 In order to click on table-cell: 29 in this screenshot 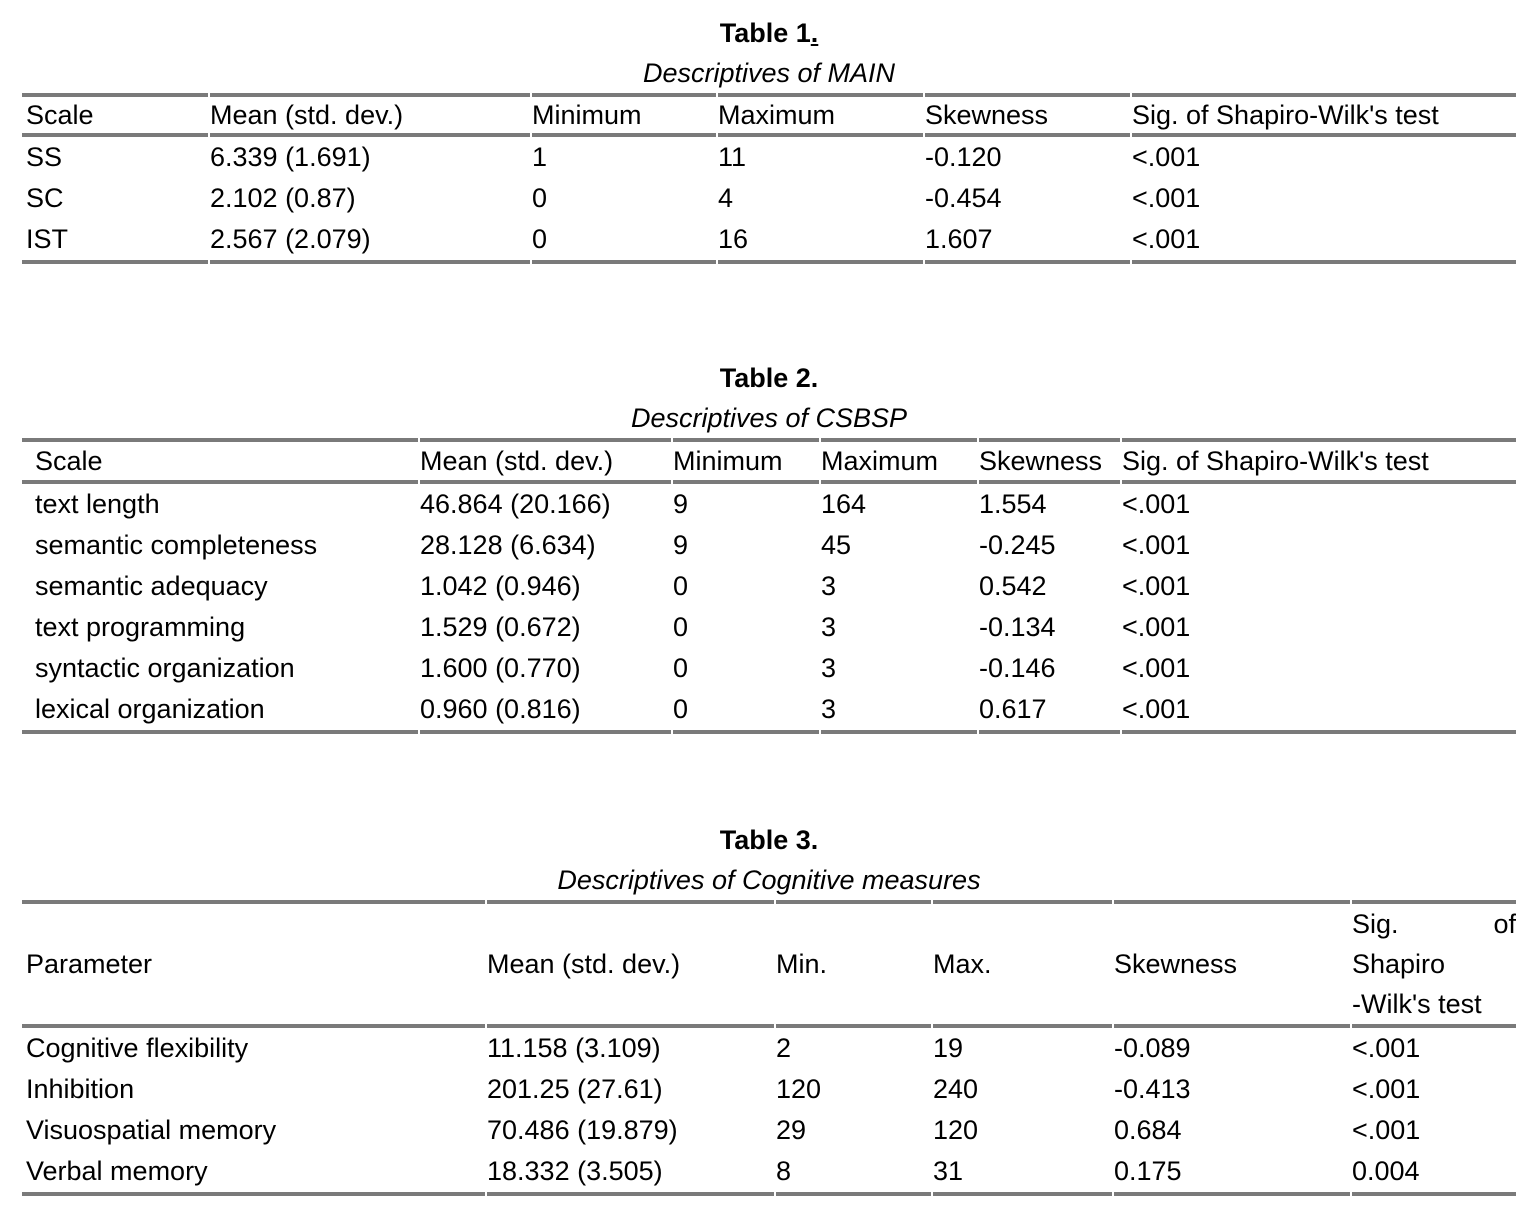, I will do `click(791, 1130)`.